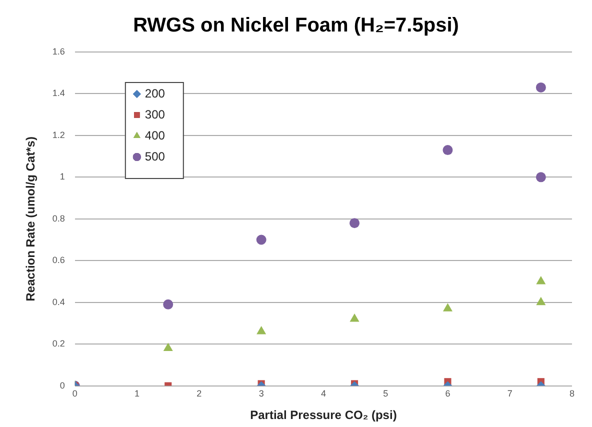  Describe the element at coordinates (323, 415) in the screenshot. I see `x-axis-title: Partial Pressure CO₂ (psi)` at that location.